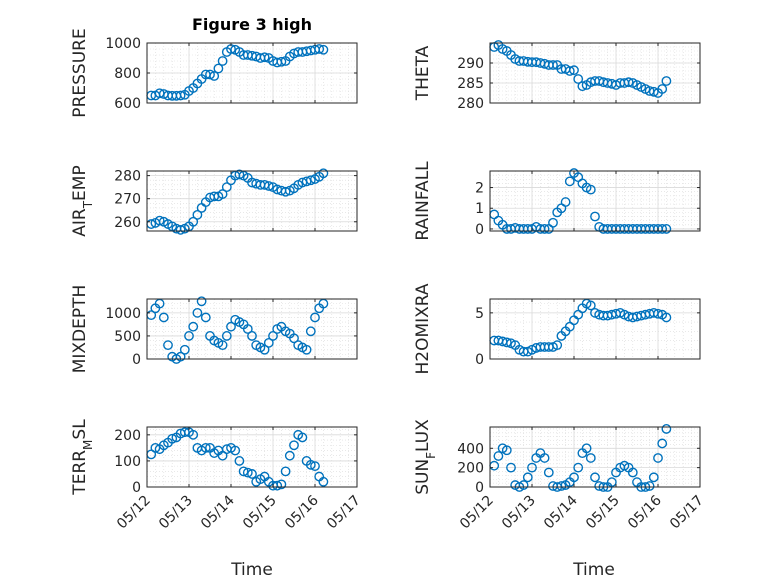  I want to click on y-axis-label: H2OMIXRA, so click(423, 328).